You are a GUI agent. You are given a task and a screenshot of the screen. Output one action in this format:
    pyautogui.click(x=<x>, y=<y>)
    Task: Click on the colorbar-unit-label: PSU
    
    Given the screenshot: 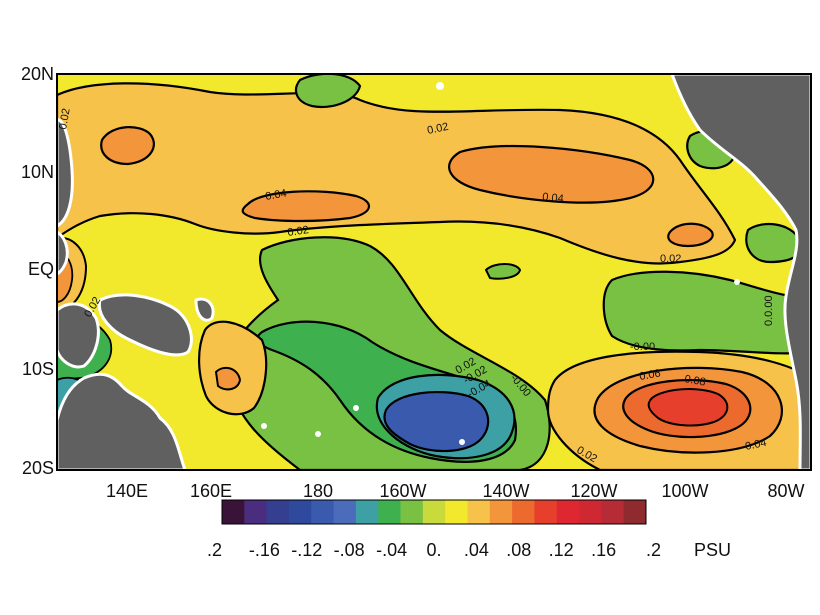 What is the action you would take?
    pyautogui.click(x=712, y=550)
    